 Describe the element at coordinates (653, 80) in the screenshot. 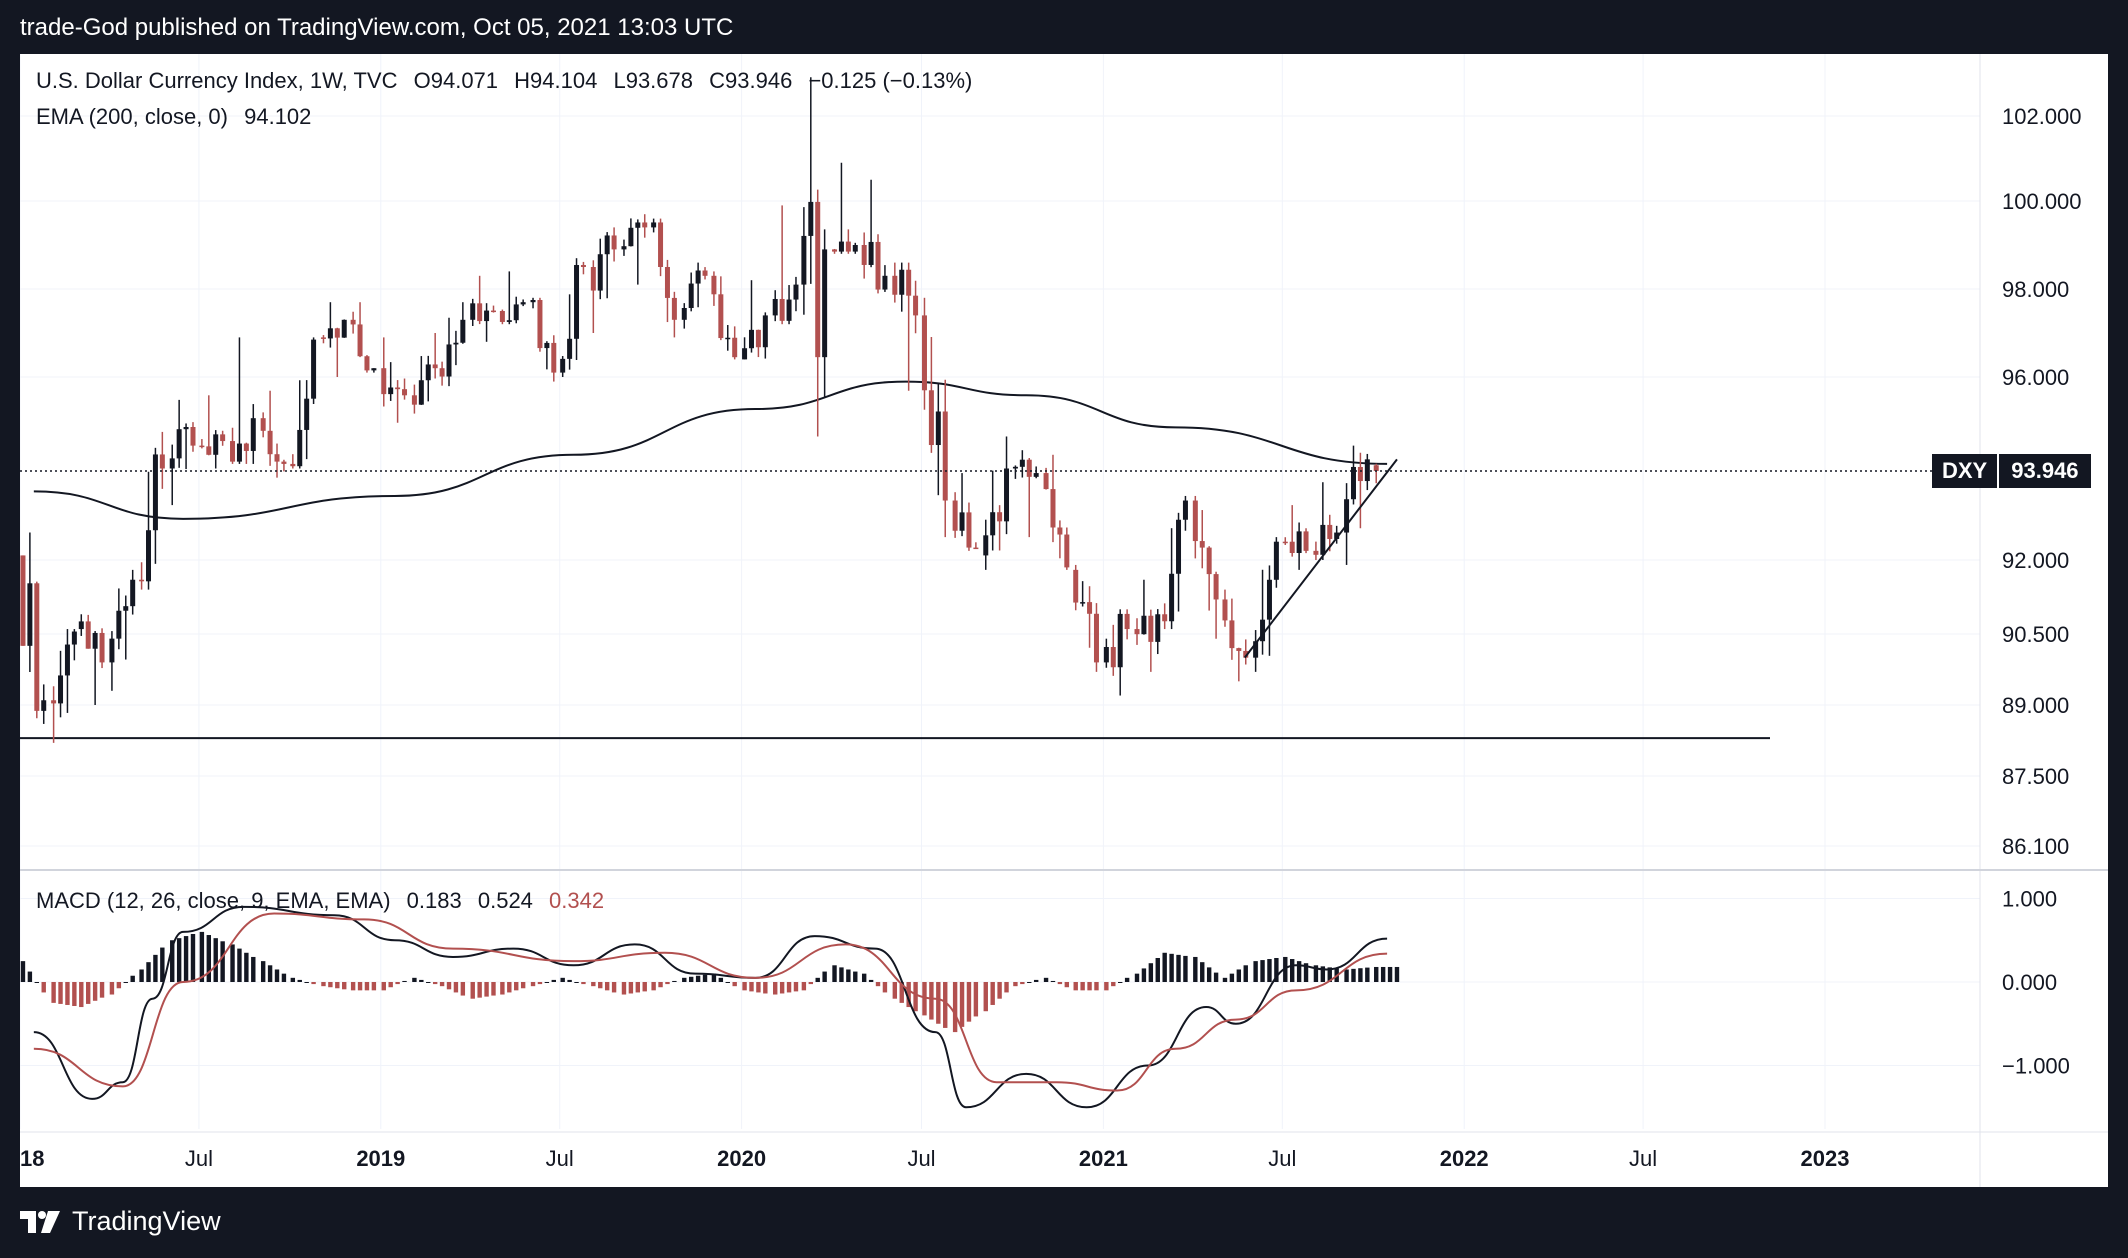

I see `low-value: L93.678` at that location.